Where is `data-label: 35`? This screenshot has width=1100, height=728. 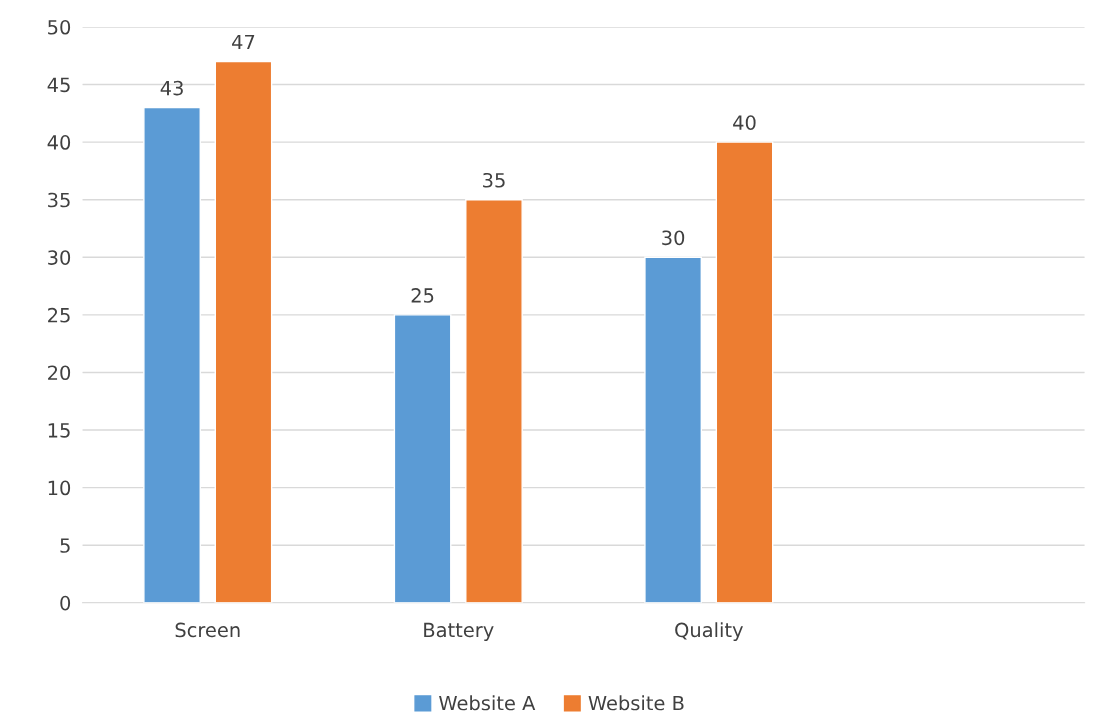 data-label: 35 is located at coordinates (494, 180).